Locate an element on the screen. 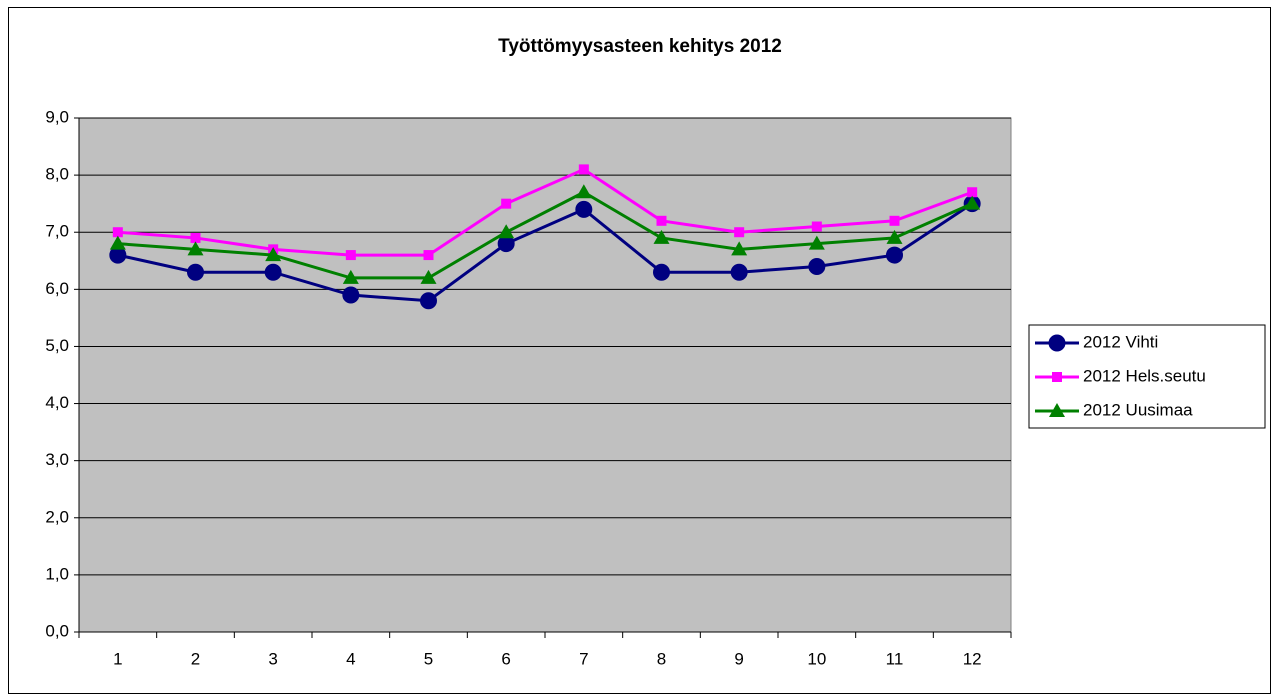 The width and height of the screenshot is (1272, 695). legend-label: 2012 Vihti is located at coordinates (1120, 341).